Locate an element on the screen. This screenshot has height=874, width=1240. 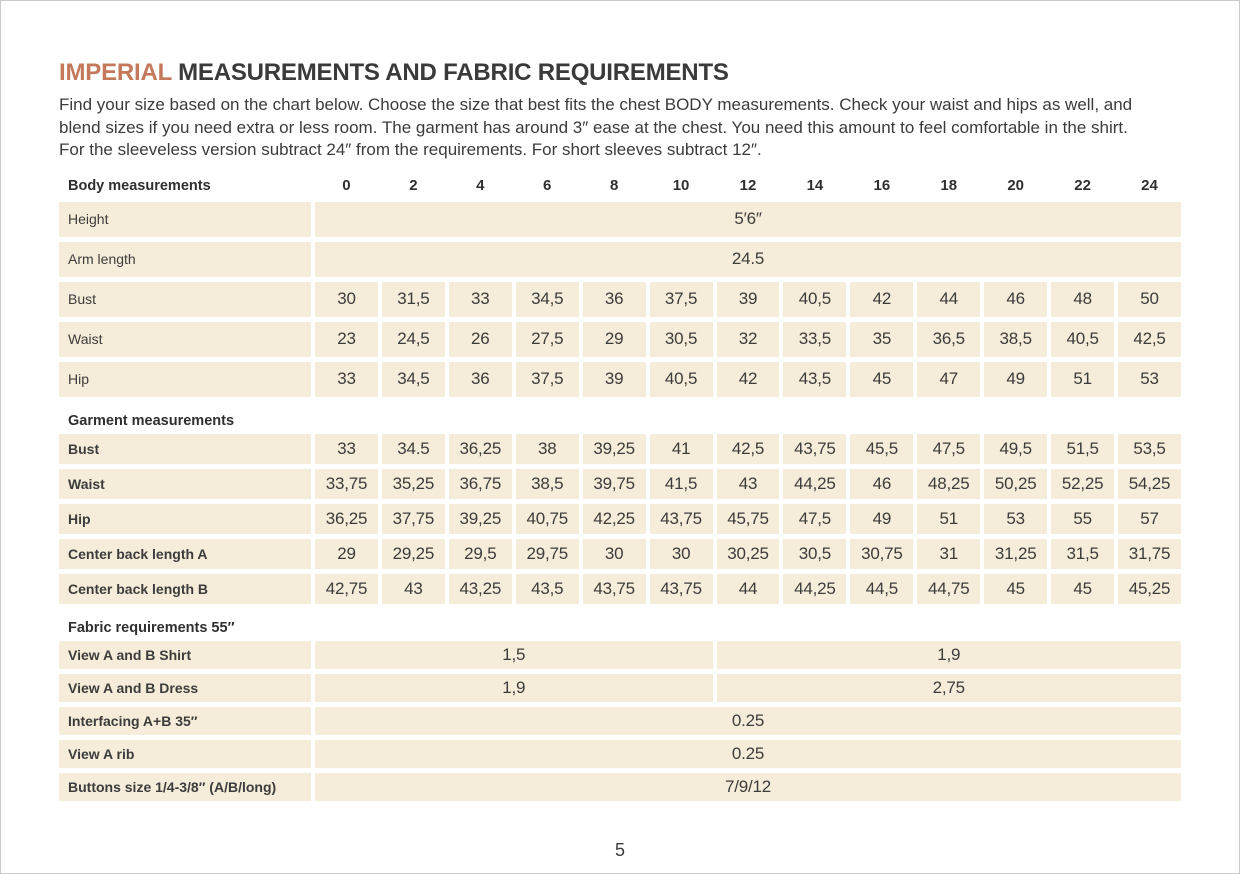
table-cell: 50 is located at coordinates (1149, 299).